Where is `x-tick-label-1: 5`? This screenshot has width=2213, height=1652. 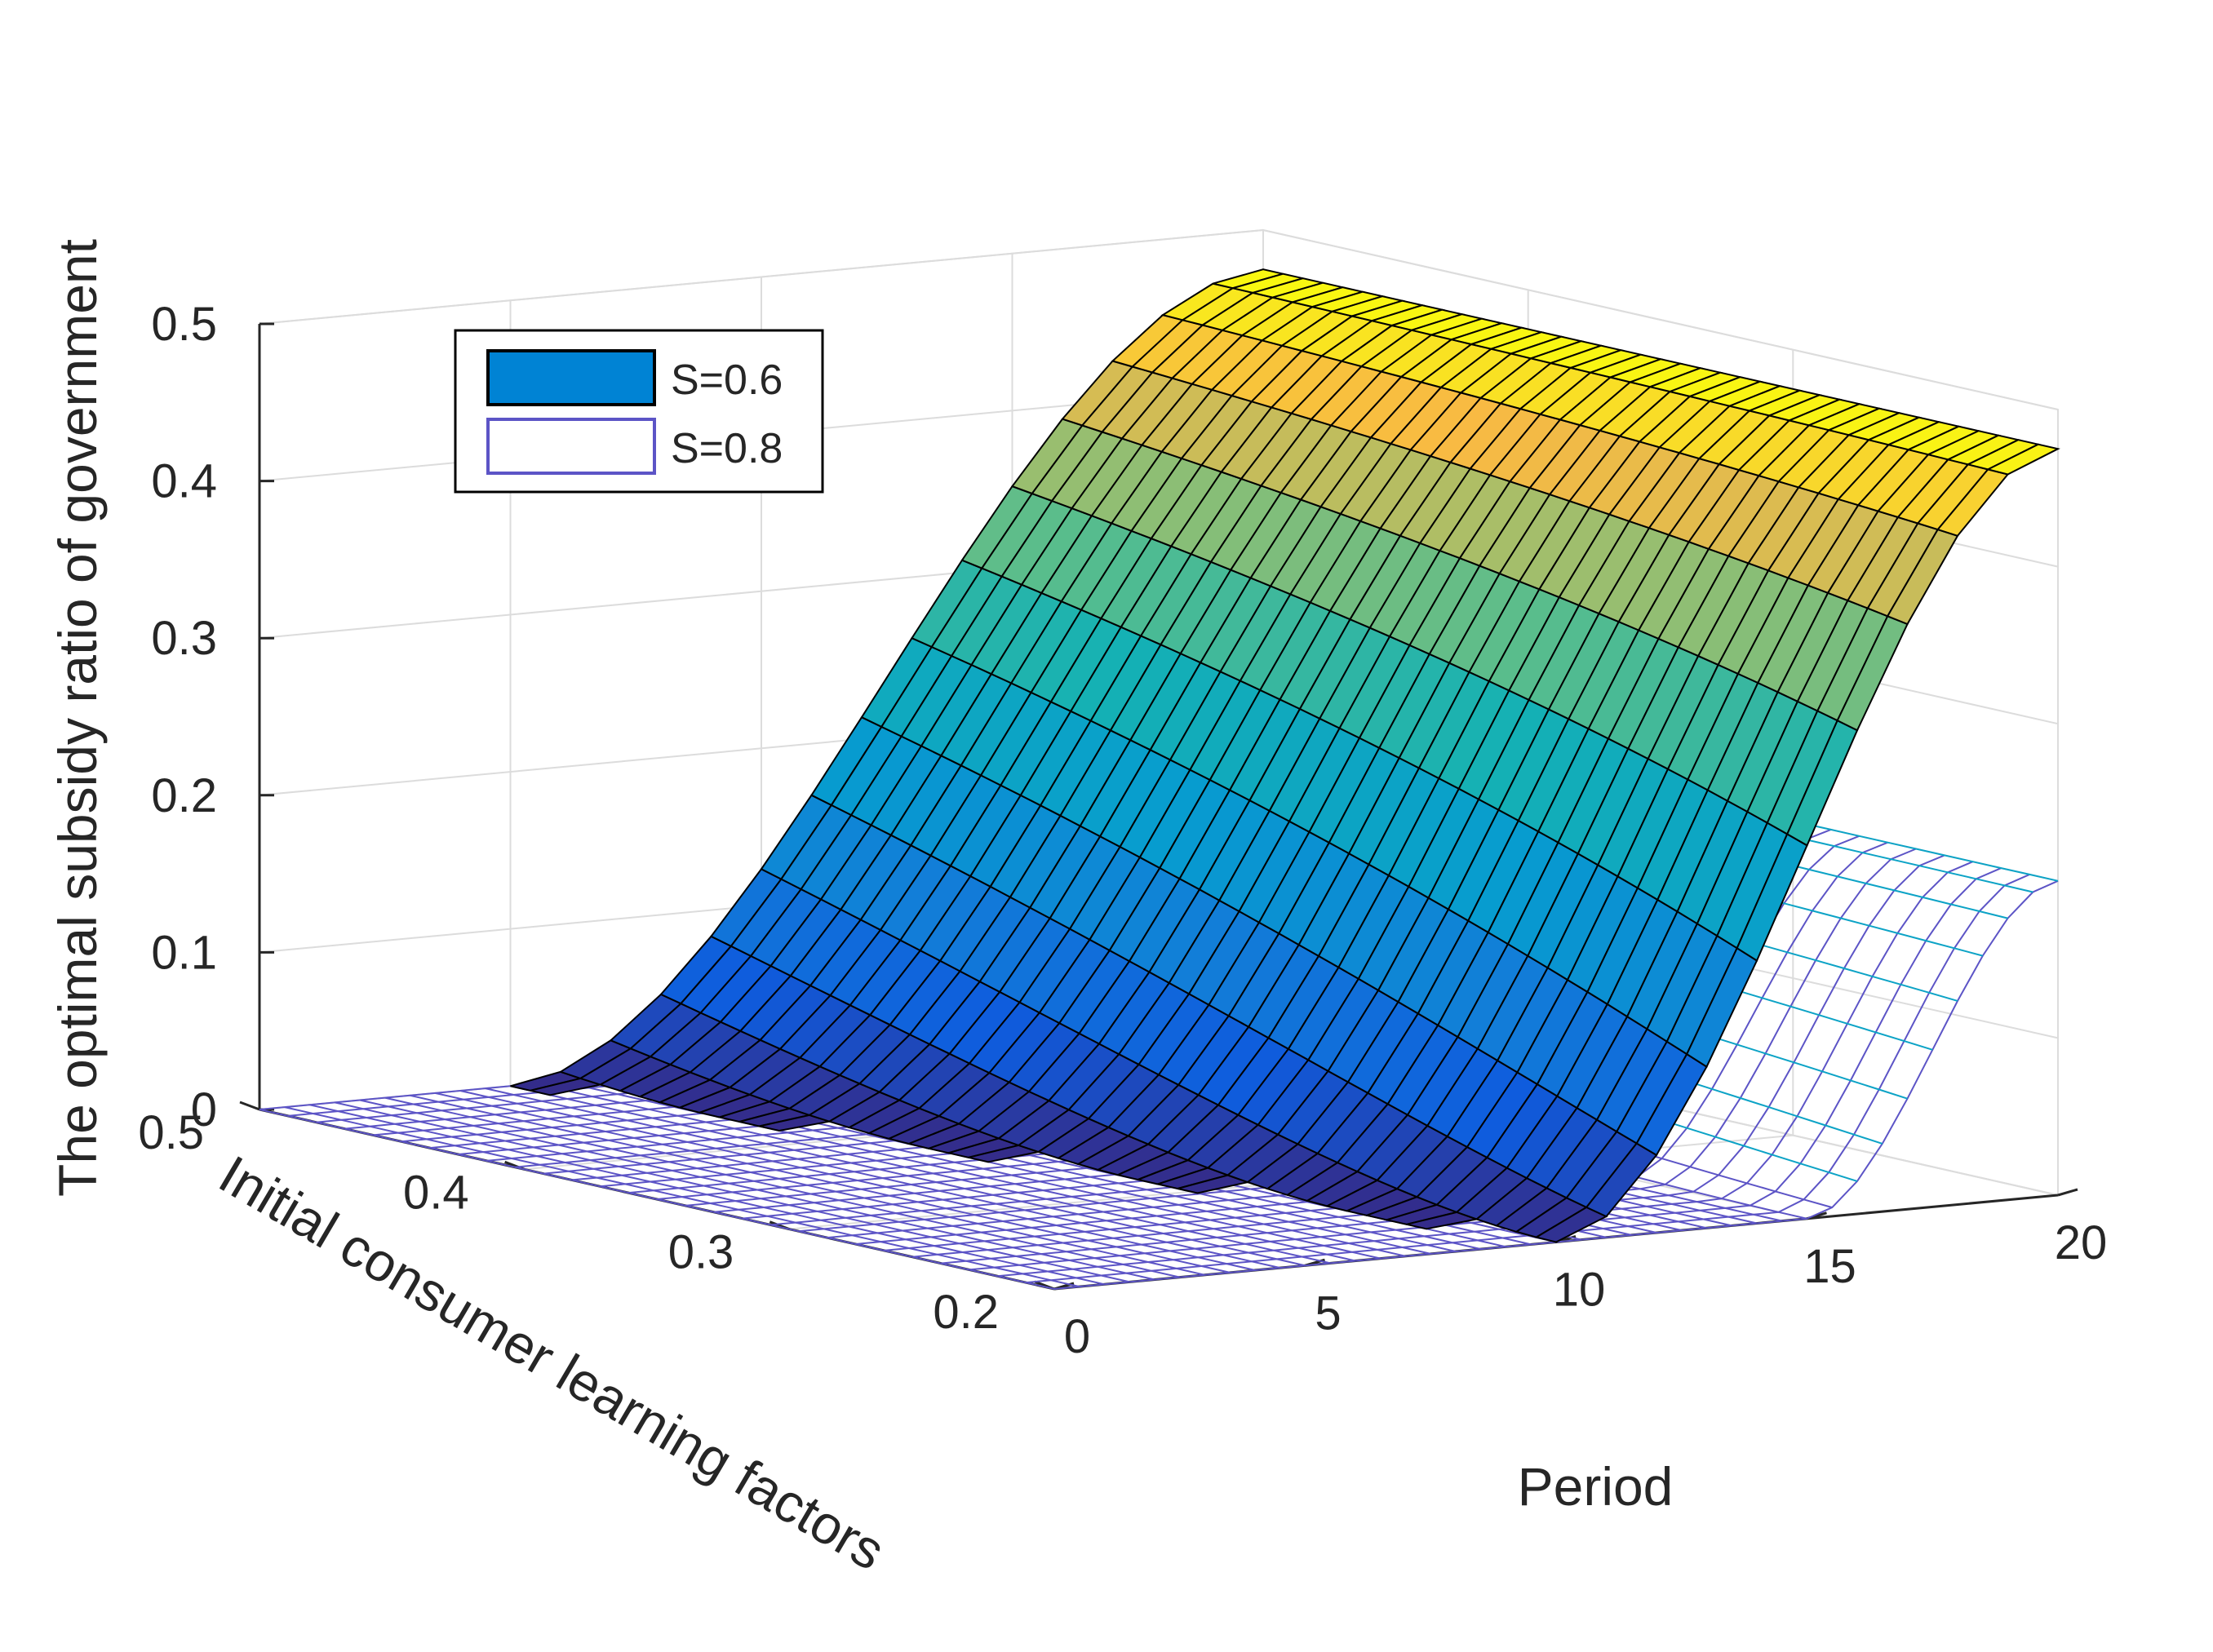
x-tick-label-1: 5 is located at coordinates (1328, 1313).